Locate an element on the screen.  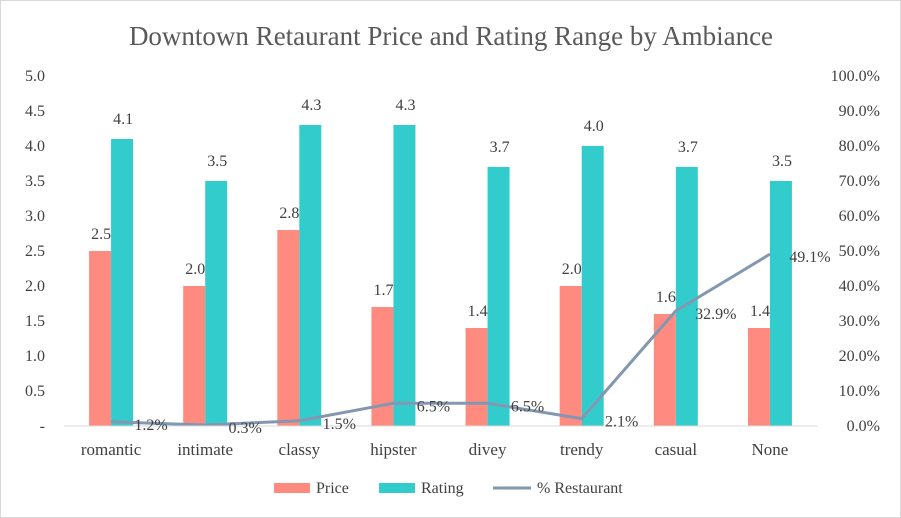
price-data-label: 1.6 is located at coordinates (666, 297).